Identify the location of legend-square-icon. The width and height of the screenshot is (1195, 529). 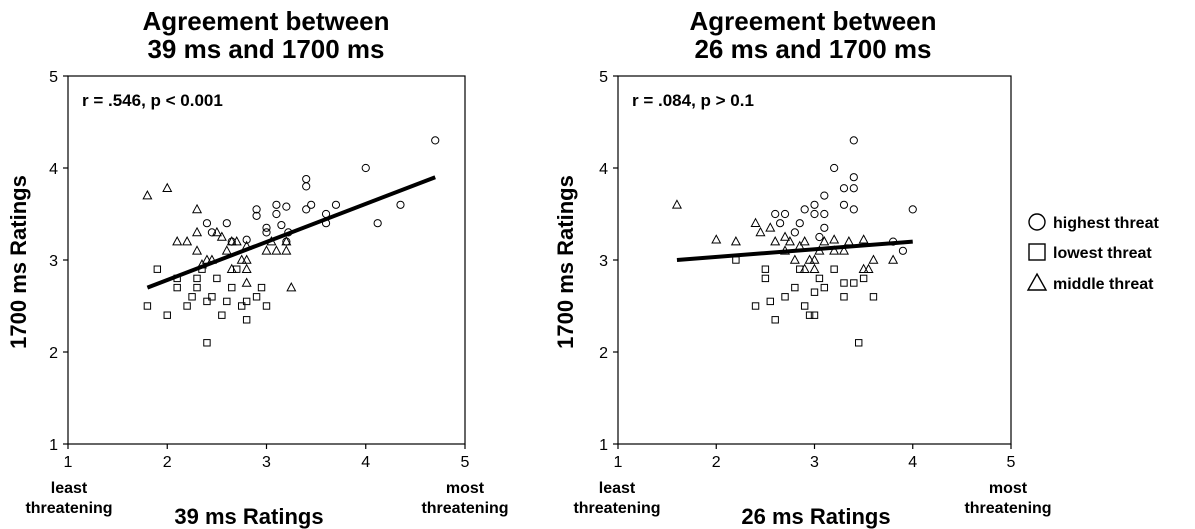
(1037, 252).